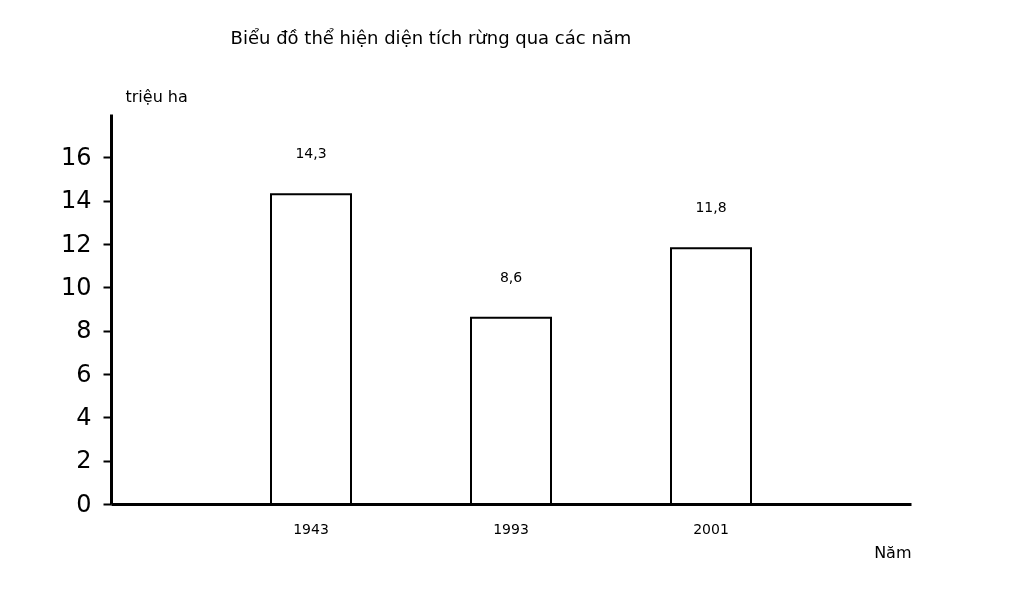 This screenshot has height=598, width=1024. What do you see at coordinates (84, 330) in the screenshot?
I see `y-tick-label: 8` at bounding box center [84, 330].